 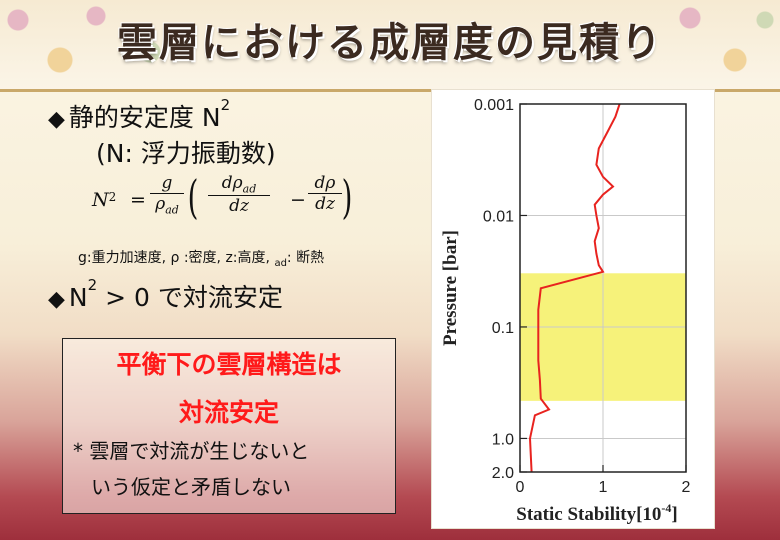 I want to click on fraction-drho: dρ dz, so click(x=325, y=193).